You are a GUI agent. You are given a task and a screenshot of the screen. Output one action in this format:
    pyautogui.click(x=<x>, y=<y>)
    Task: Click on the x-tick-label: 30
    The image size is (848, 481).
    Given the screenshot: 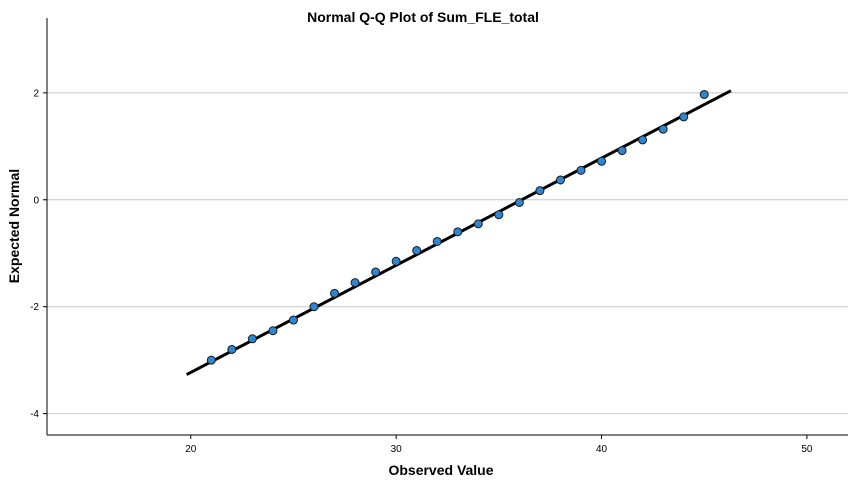 What is the action you would take?
    pyautogui.click(x=397, y=449)
    